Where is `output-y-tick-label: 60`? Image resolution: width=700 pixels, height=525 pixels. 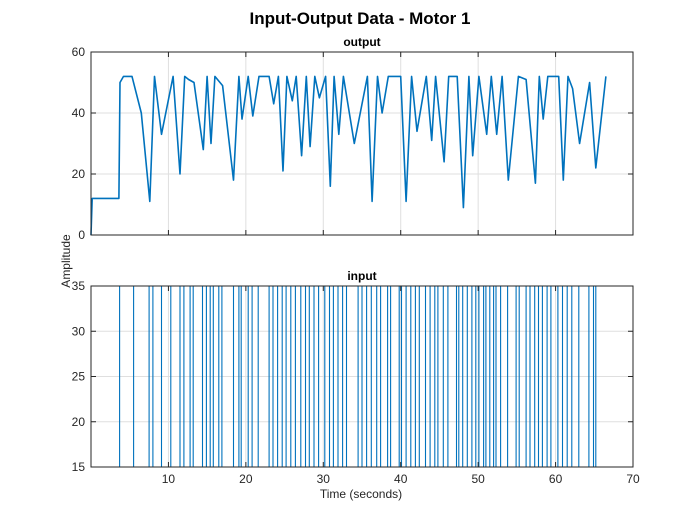
output-y-tick-label: 60 is located at coordinates (79, 52).